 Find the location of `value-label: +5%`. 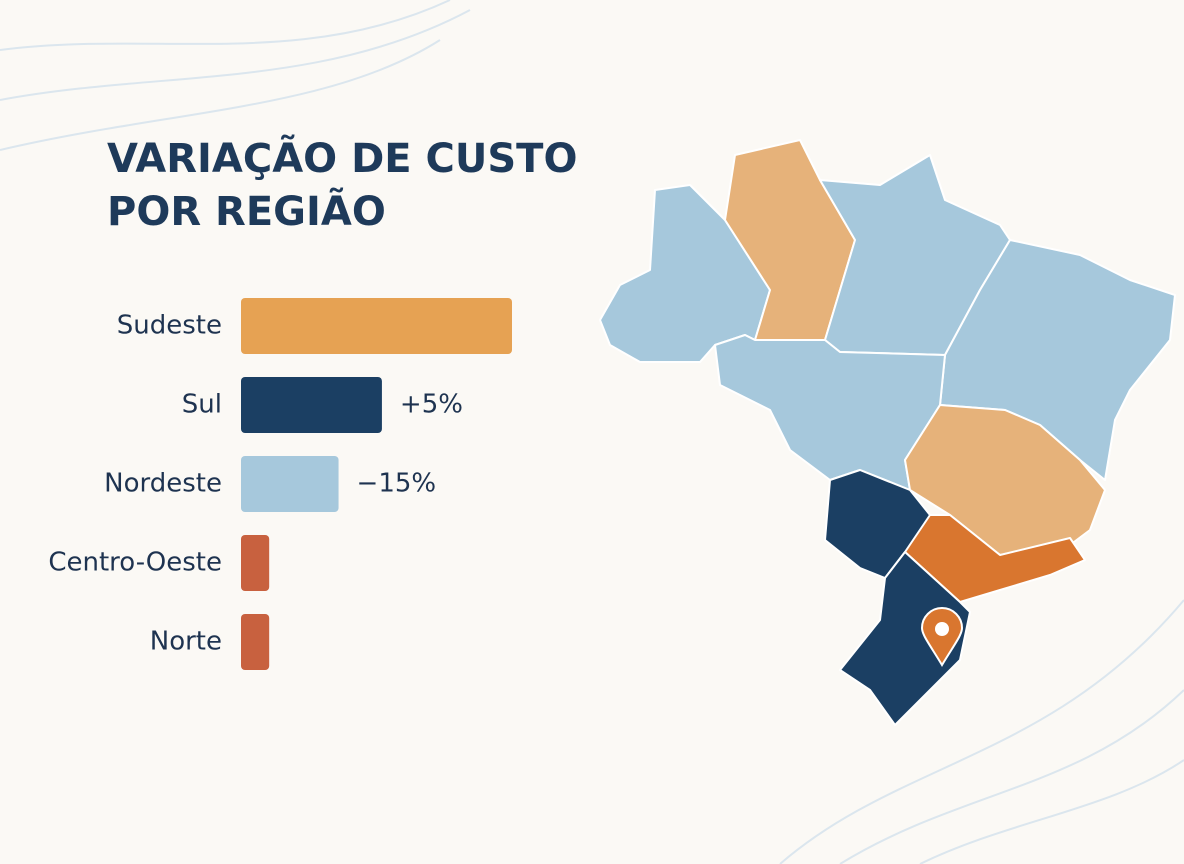

value-label: +5% is located at coordinates (431, 405).